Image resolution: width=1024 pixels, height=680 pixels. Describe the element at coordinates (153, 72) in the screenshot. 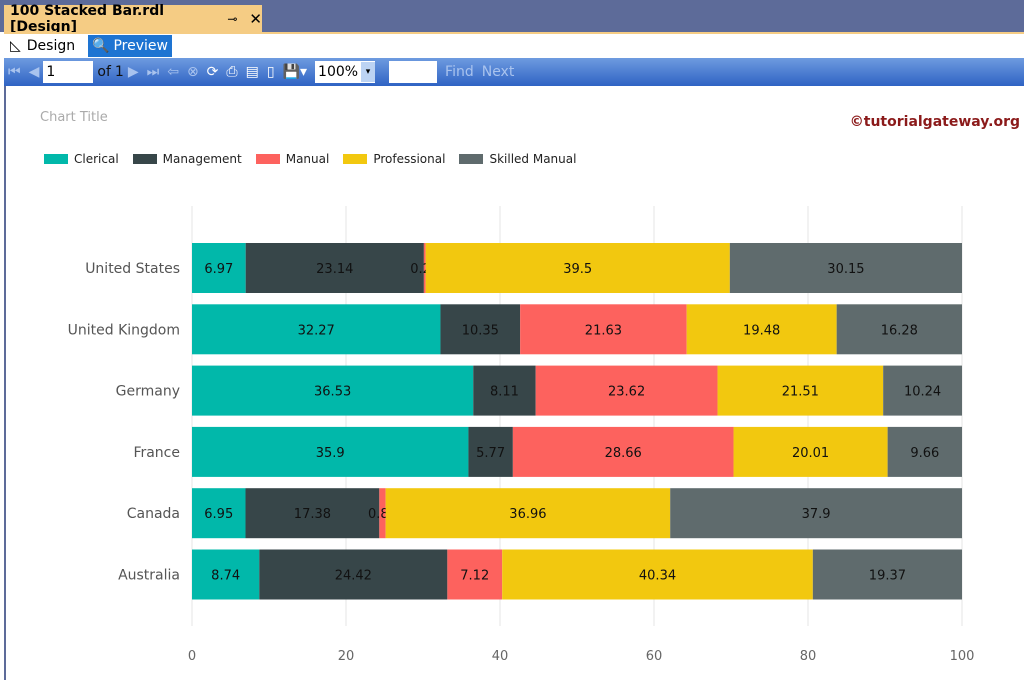

I see `last-page-icon: ⏭` at that location.